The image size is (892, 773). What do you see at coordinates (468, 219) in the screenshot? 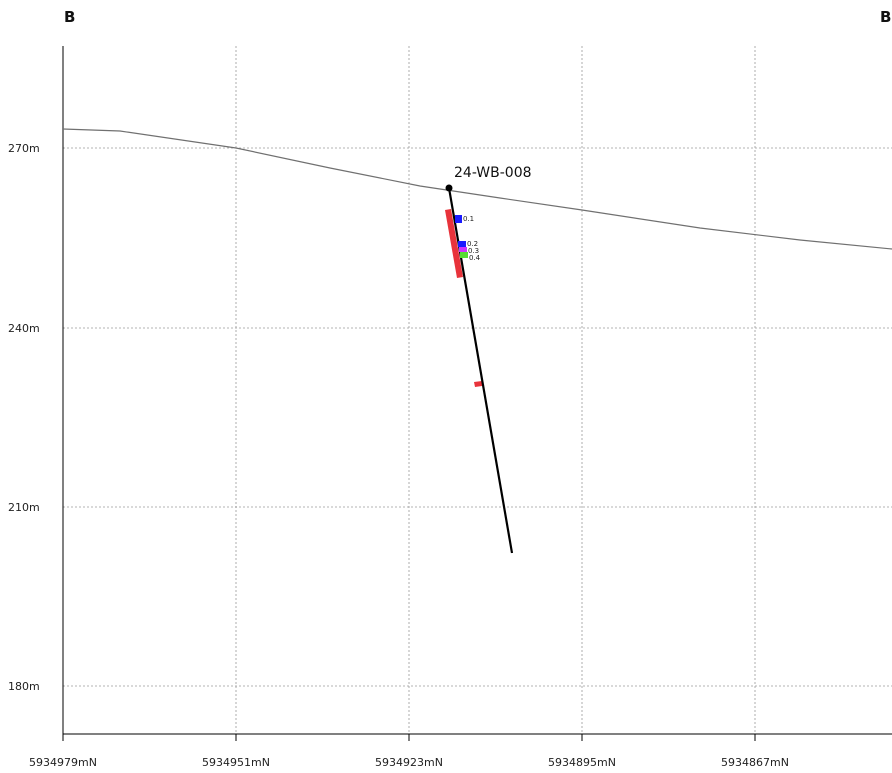
I see `sample-label: 0.1` at bounding box center [468, 219].